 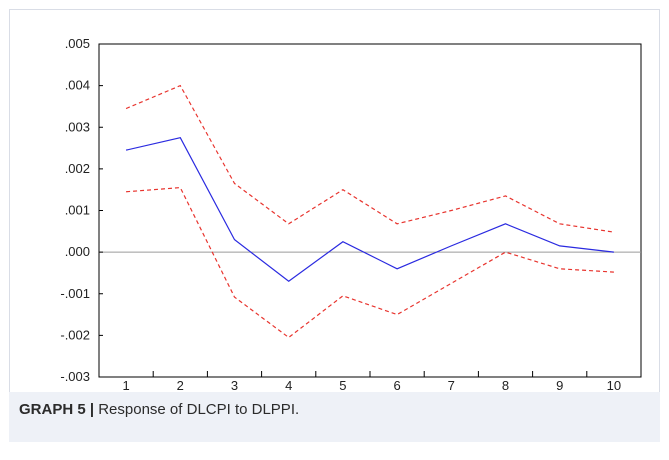 I want to click on y-tick-label: .001, so click(x=77, y=210).